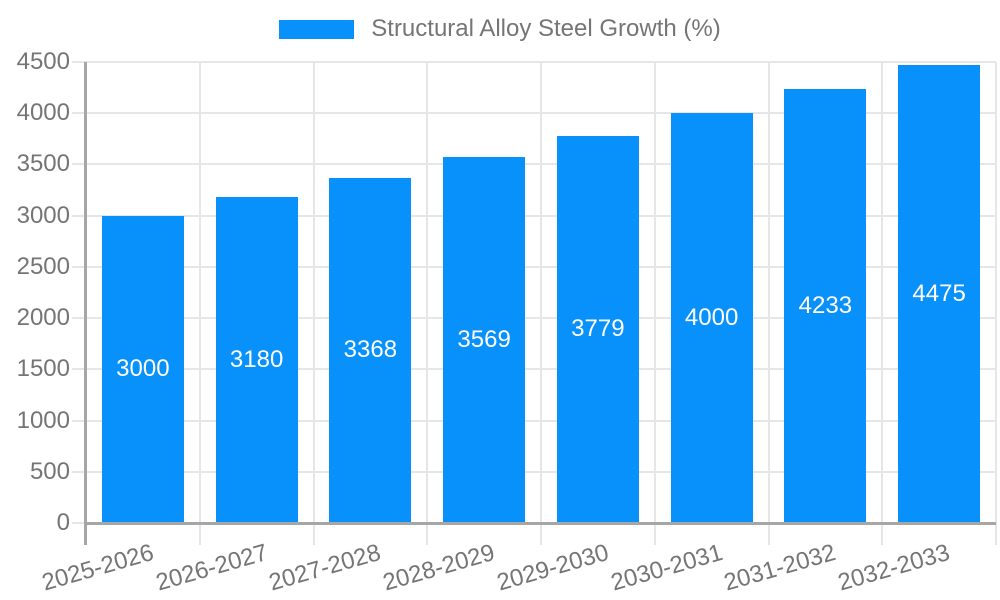 This screenshot has height=600, width=1000. I want to click on legend-swatch, so click(317, 29).